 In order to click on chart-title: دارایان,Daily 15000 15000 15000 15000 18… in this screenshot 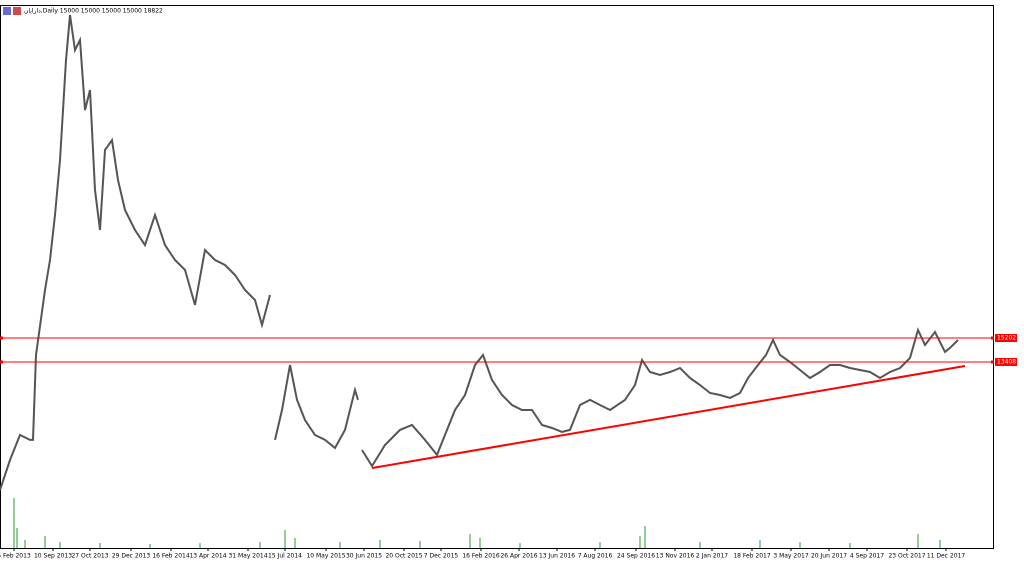, I will do `click(93, 11)`.